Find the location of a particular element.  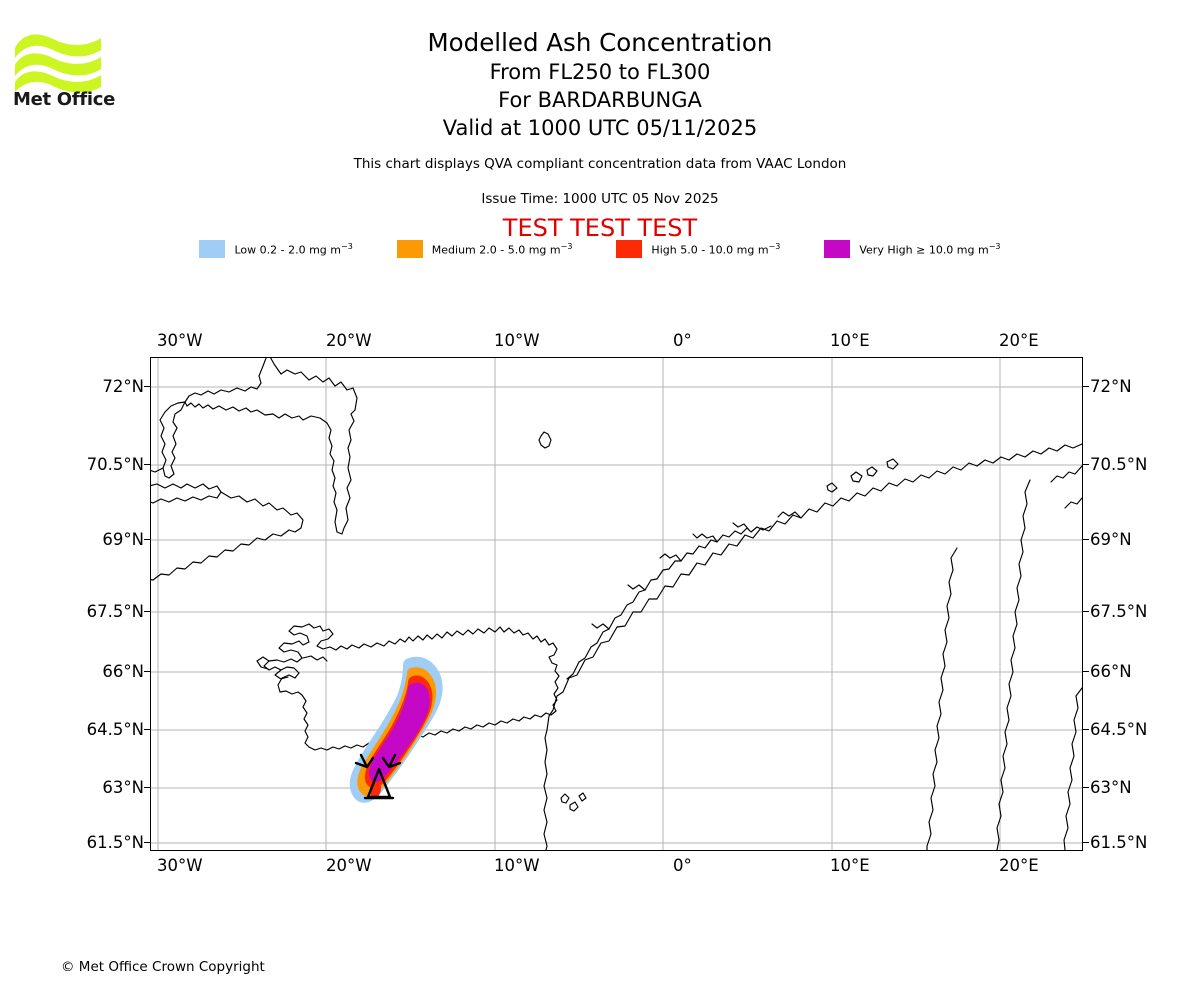

tick-right-70.5N is located at coordinates (1086, 464).